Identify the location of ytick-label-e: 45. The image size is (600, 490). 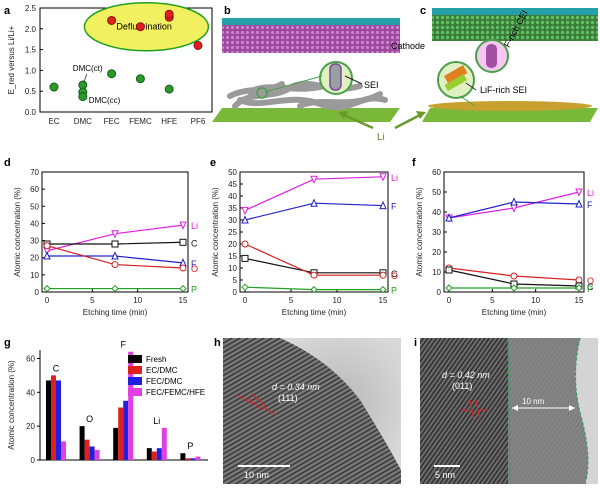
(232, 184).